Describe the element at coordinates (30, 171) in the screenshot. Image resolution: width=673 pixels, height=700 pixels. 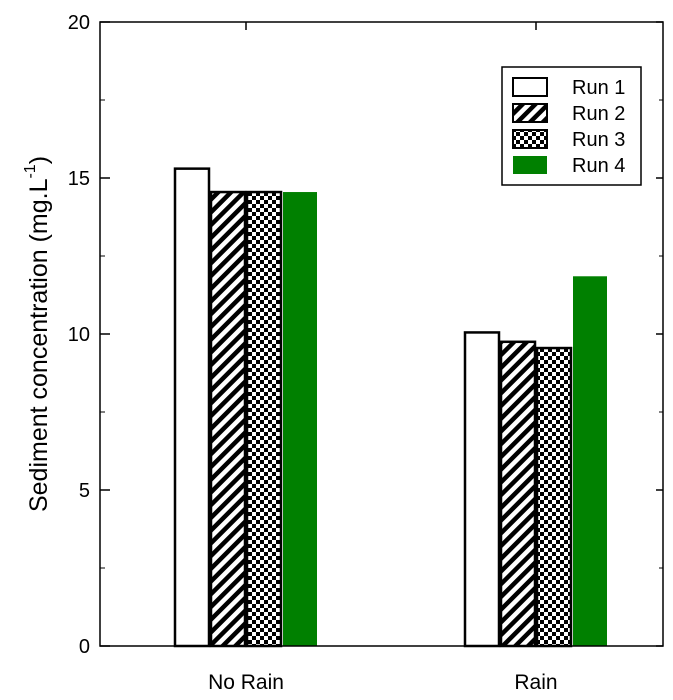
I see `y-axis-title-superscript: -1` at that location.